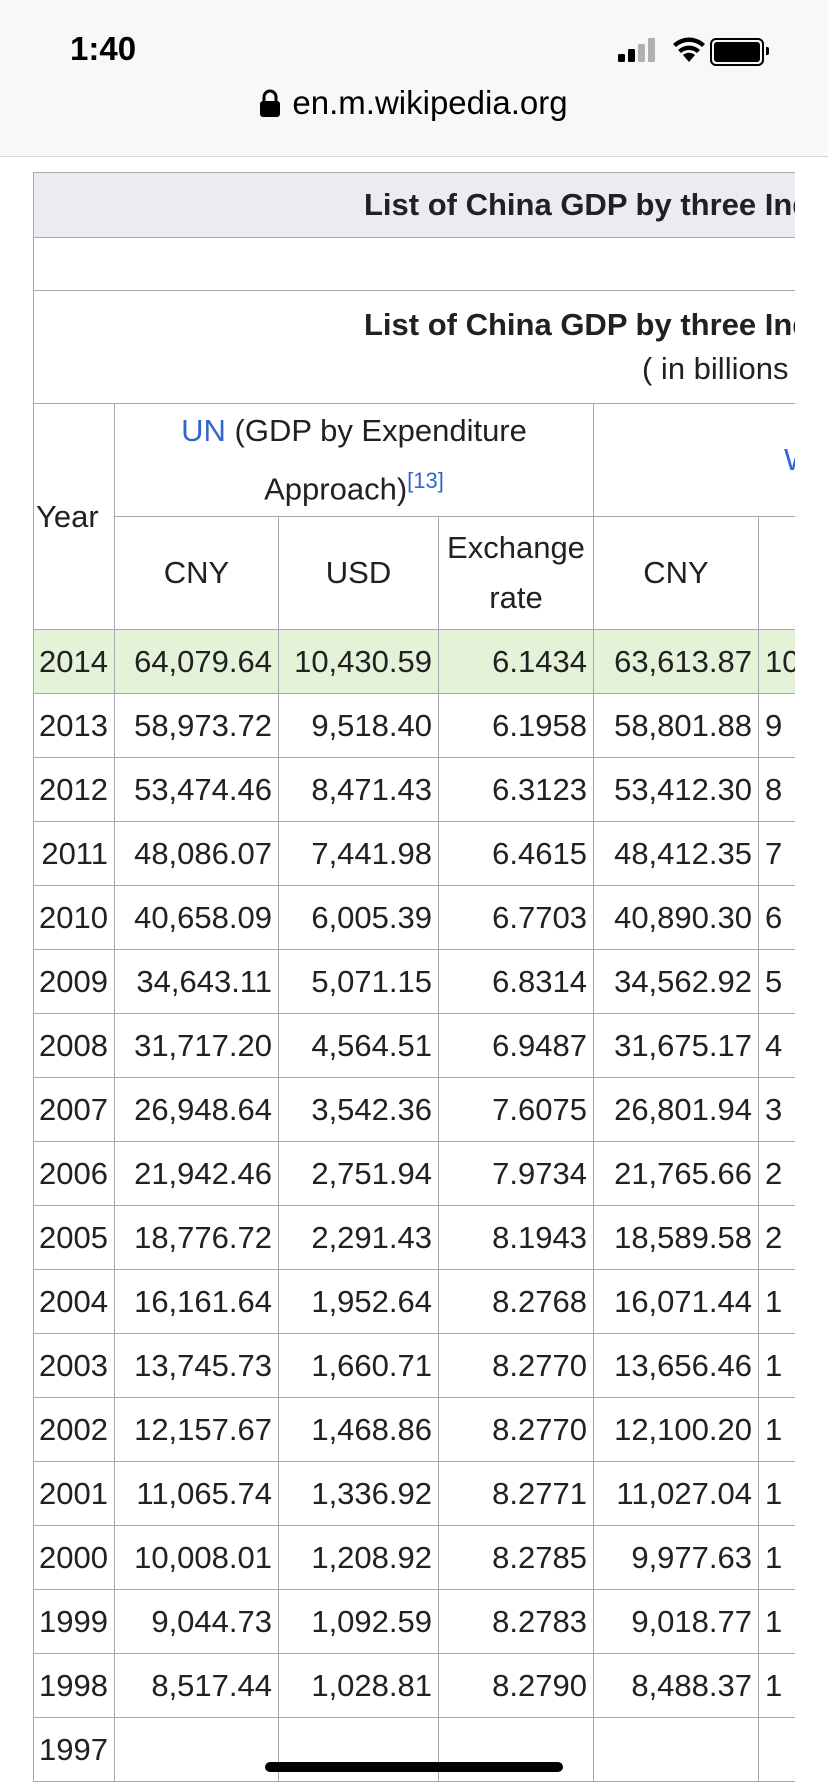 The height and width of the screenshot is (1792, 828). What do you see at coordinates (196, 1685) in the screenshot?
I see `value-cell: 8,517.44` at bounding box center [196, 1685].